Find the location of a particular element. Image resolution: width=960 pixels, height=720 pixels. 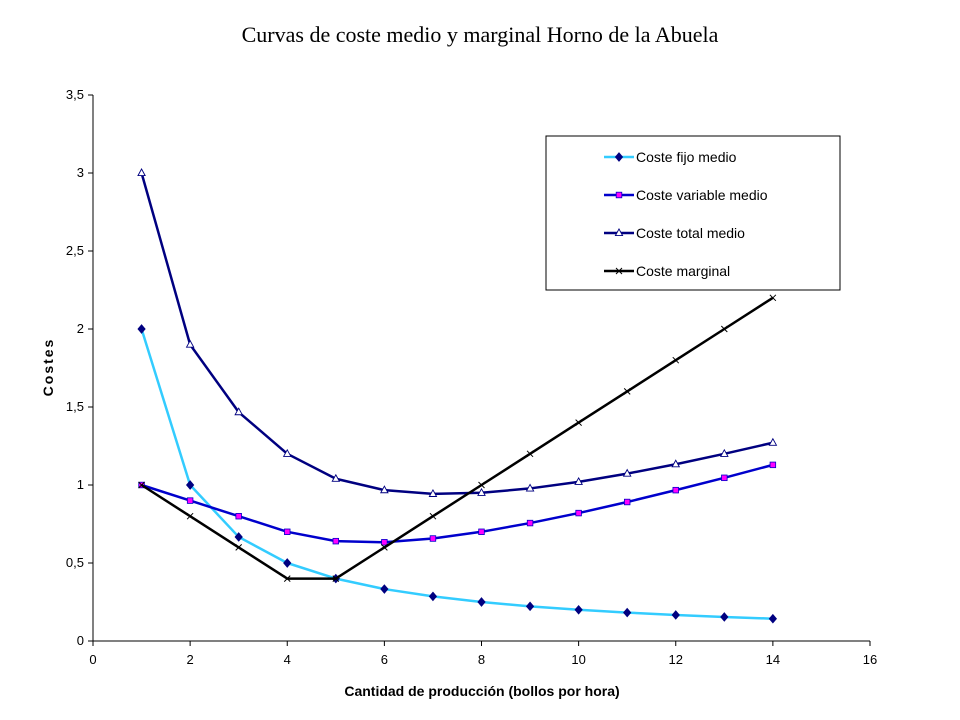

y-tick-label: 3,5 is located at coordinates (75, 94).